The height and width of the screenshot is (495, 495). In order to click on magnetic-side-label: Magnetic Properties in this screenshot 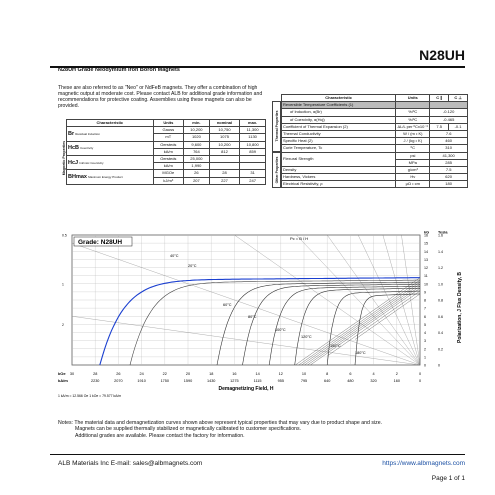, I will do `click(64, 158)`.